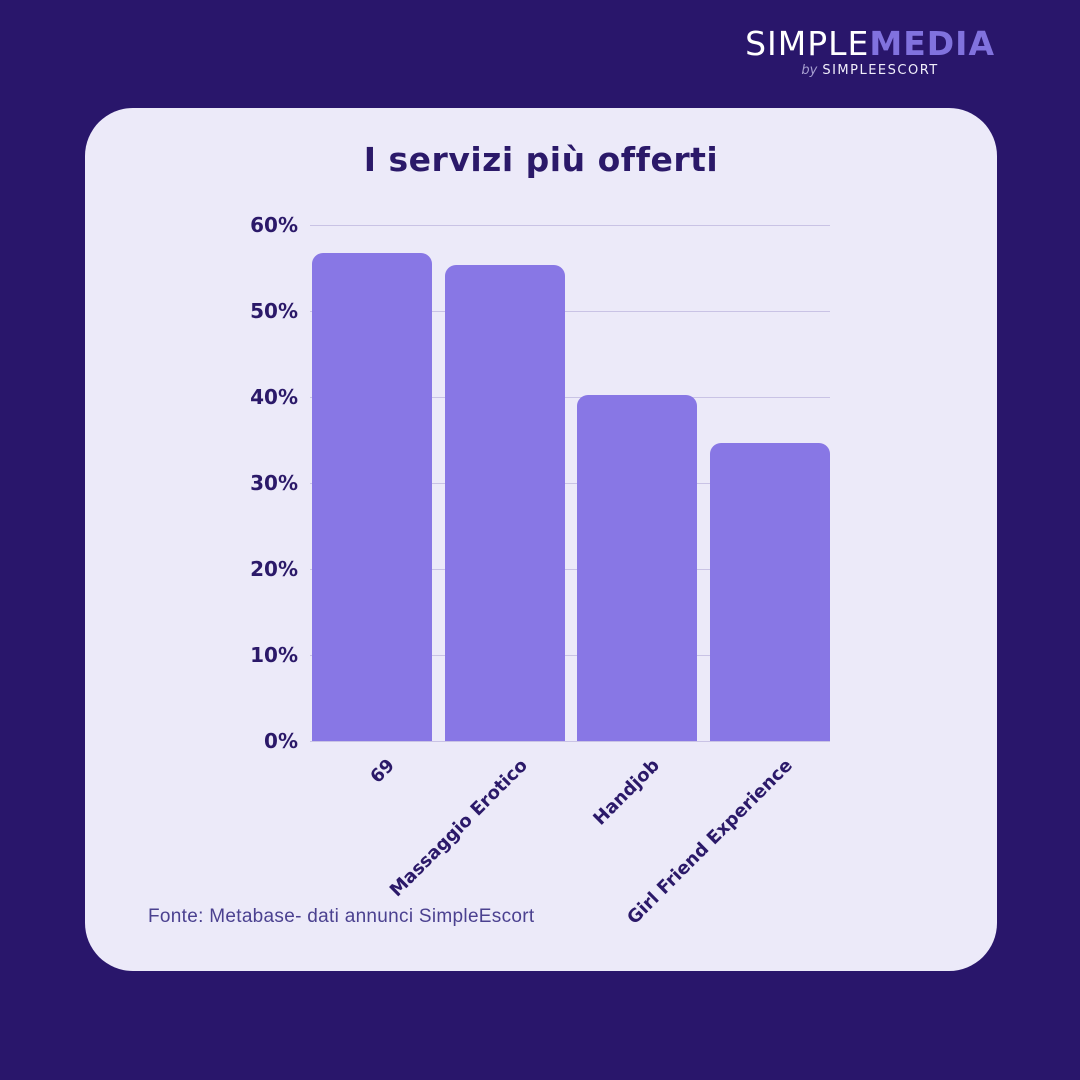  Describe the element at coordinates (274, 397) in the screenshot. I see `y-tick-label-40: 40%` at that location.